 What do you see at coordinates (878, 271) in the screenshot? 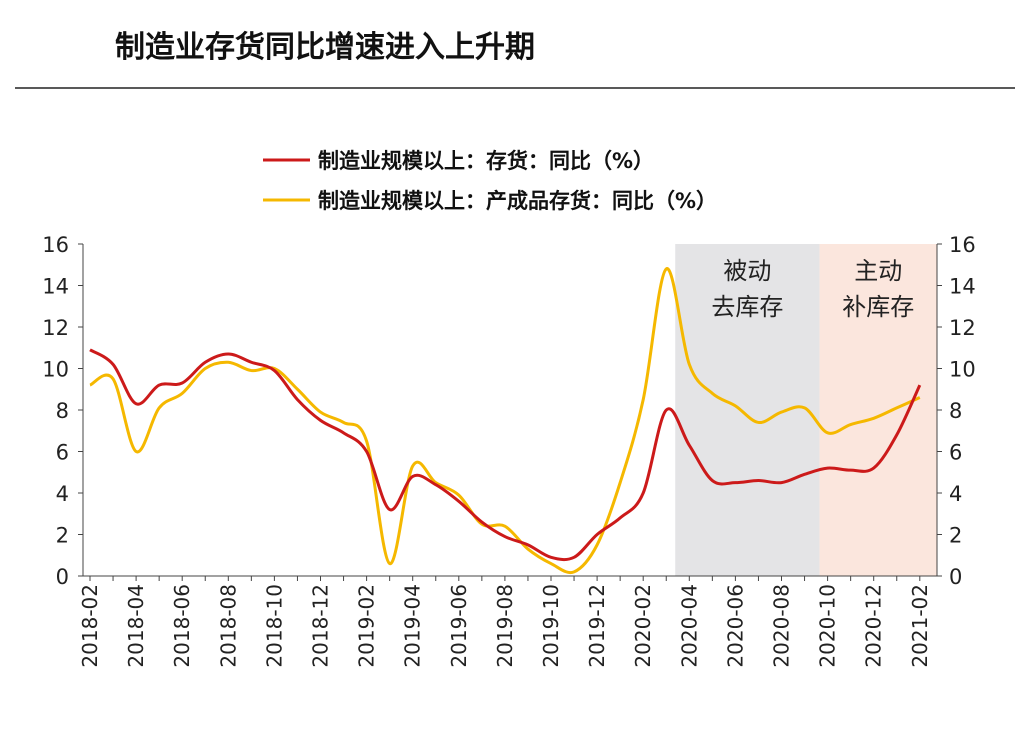
I see `region-label: 主动` at bounding box center [878, 271].